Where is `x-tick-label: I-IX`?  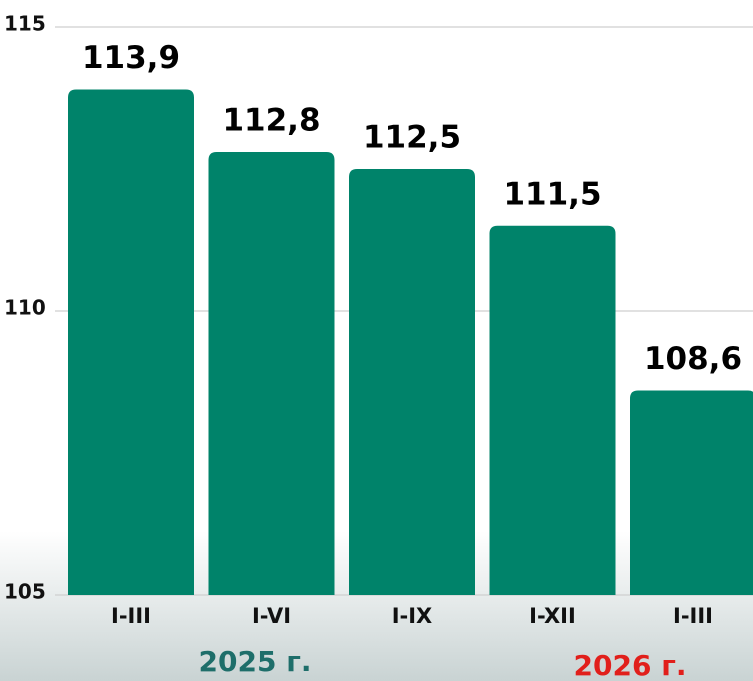 x-tick-label: I-IX is located at coordinates (412, 616).